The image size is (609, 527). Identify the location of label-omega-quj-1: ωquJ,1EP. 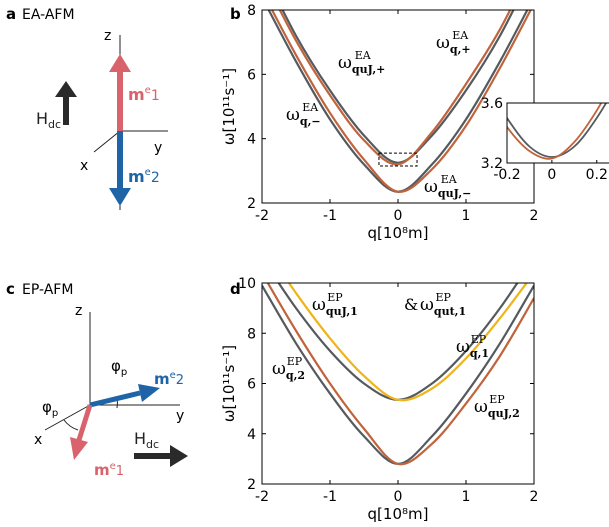
(335, 304).